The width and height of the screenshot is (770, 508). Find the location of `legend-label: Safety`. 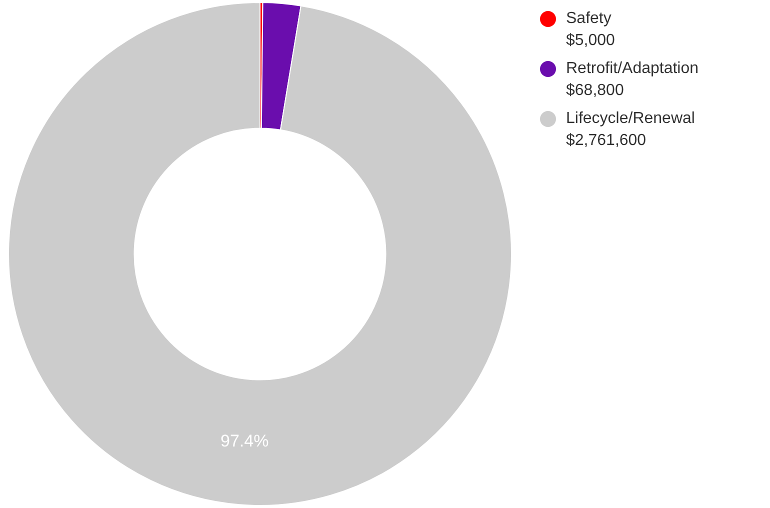

legend-label: Safety is located at coordinates (589, 19).